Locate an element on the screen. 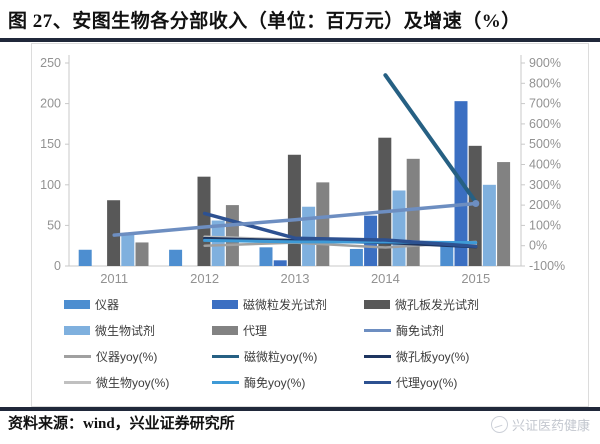  bar-agency-2013 is located at coordinates (323, 224).